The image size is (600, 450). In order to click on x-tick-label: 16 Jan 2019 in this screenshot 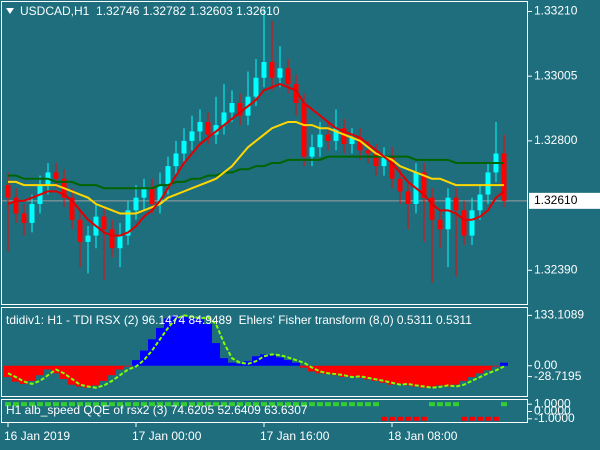, I will do `click(37, 436)`.